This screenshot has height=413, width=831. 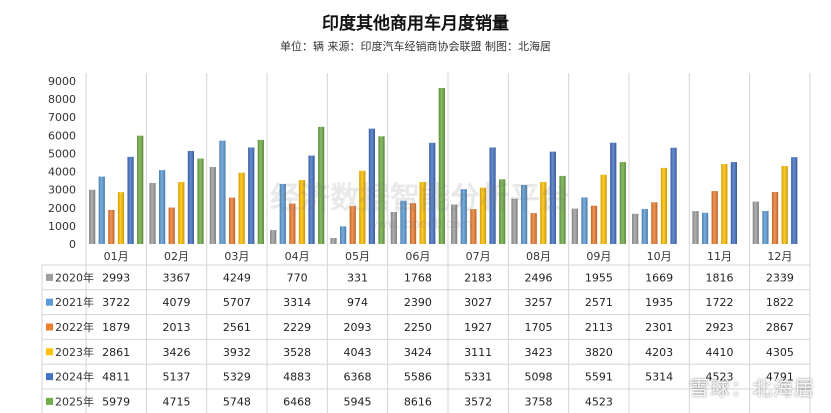 What do you see at coordinates (418, 401) in the screenshot?
I see `table-cell-value: 8616` at bounding box center [418, 401].